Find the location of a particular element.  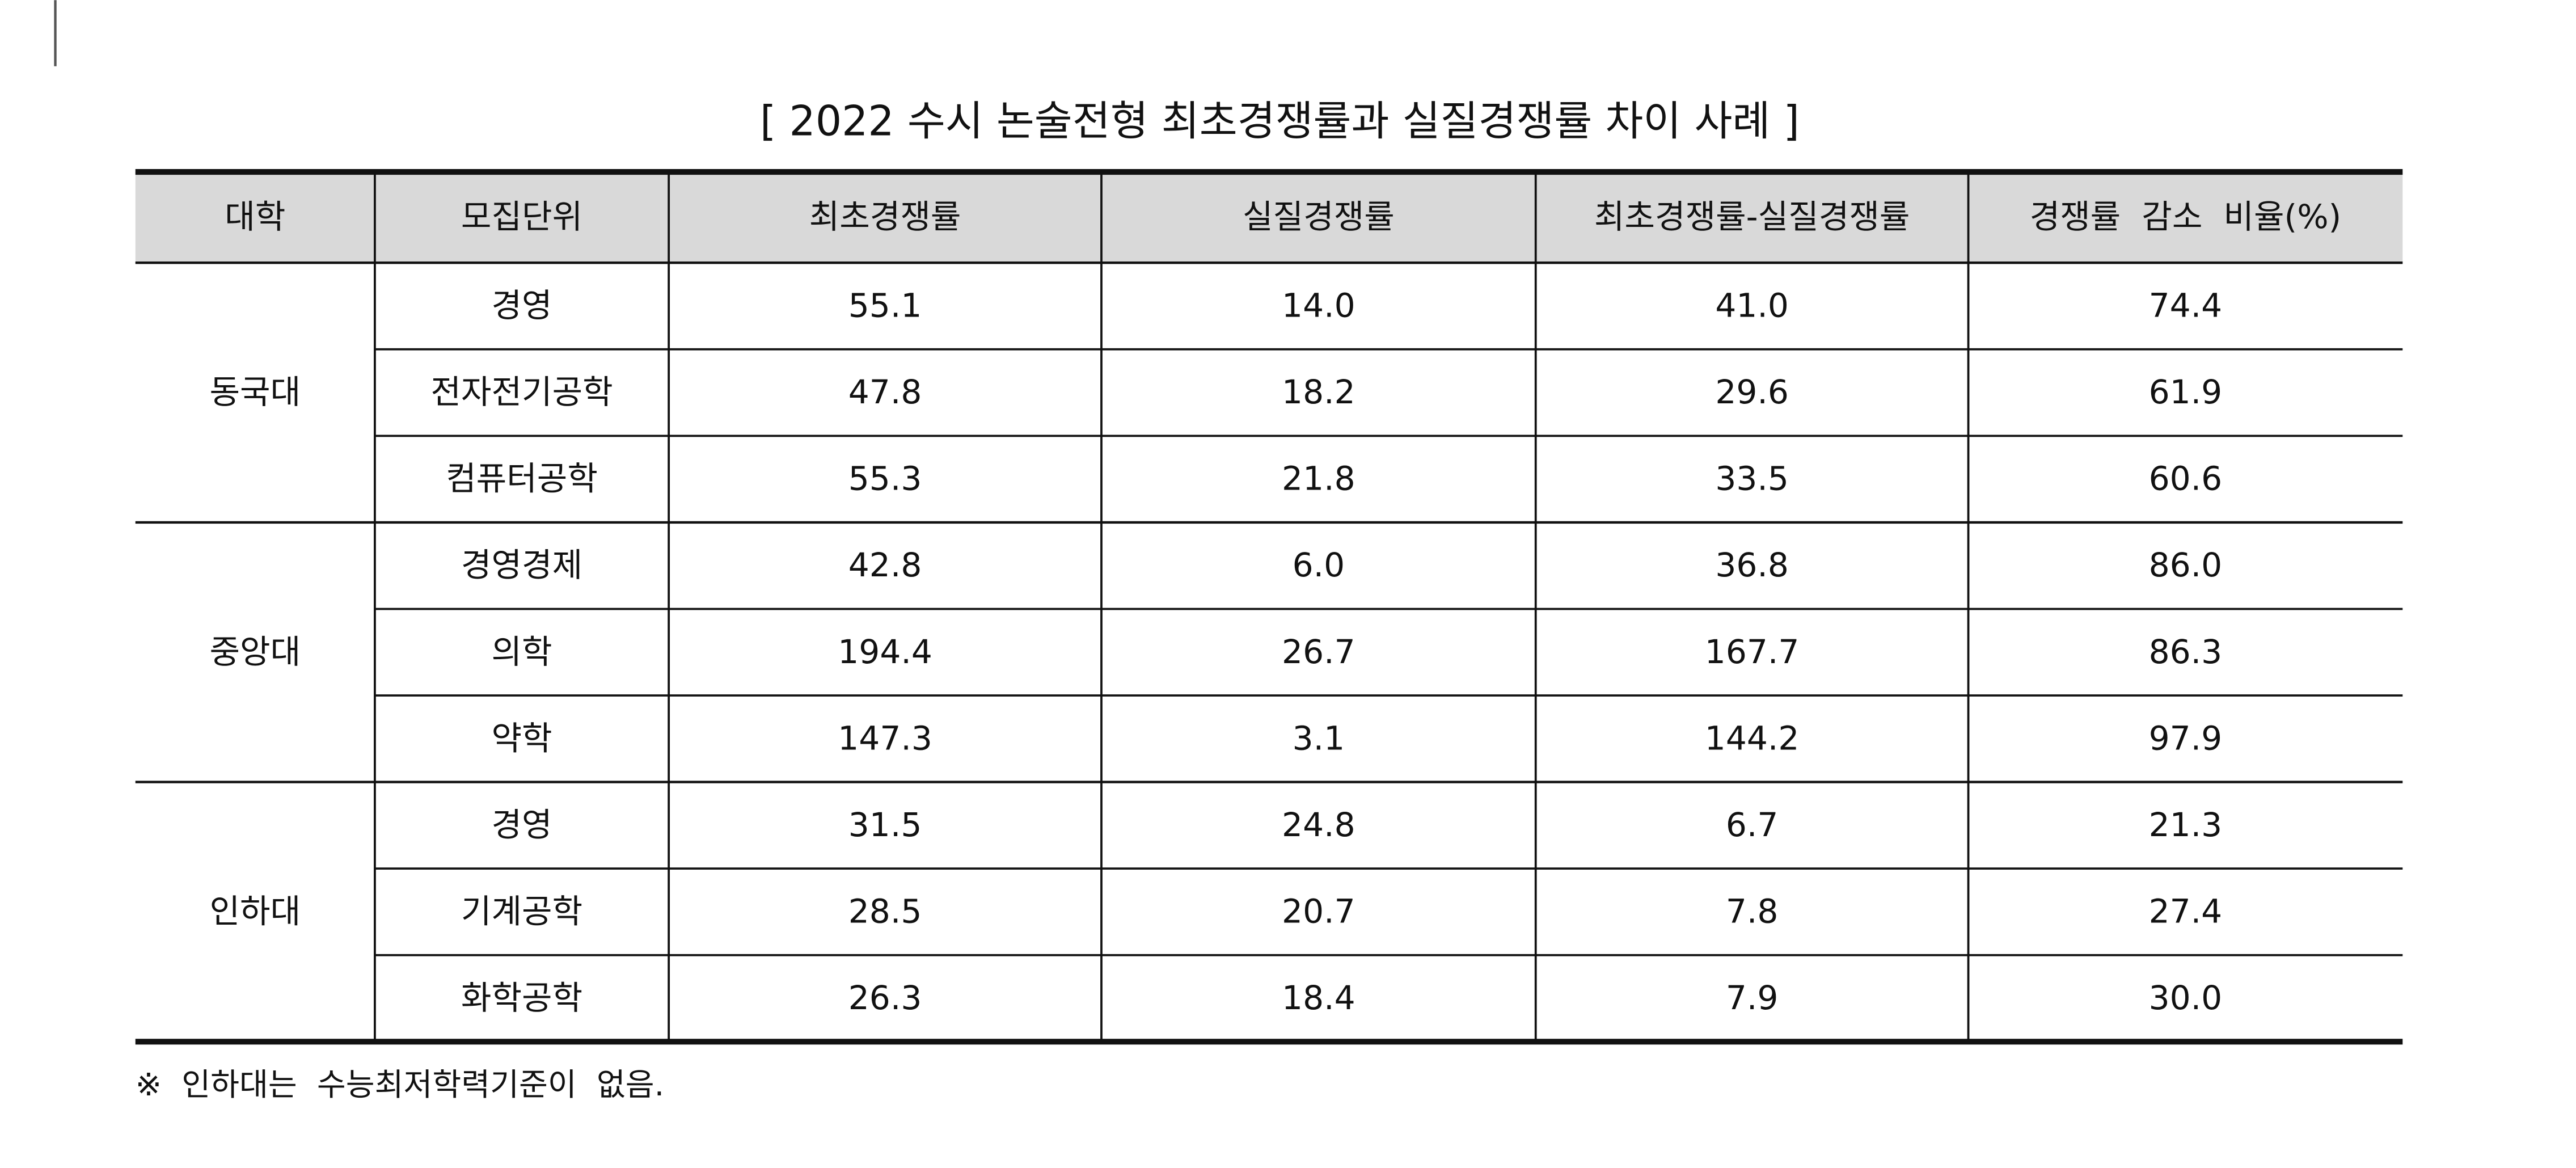

unit-cell: 컴퓨터공학 is located at coordinates (522, 478).